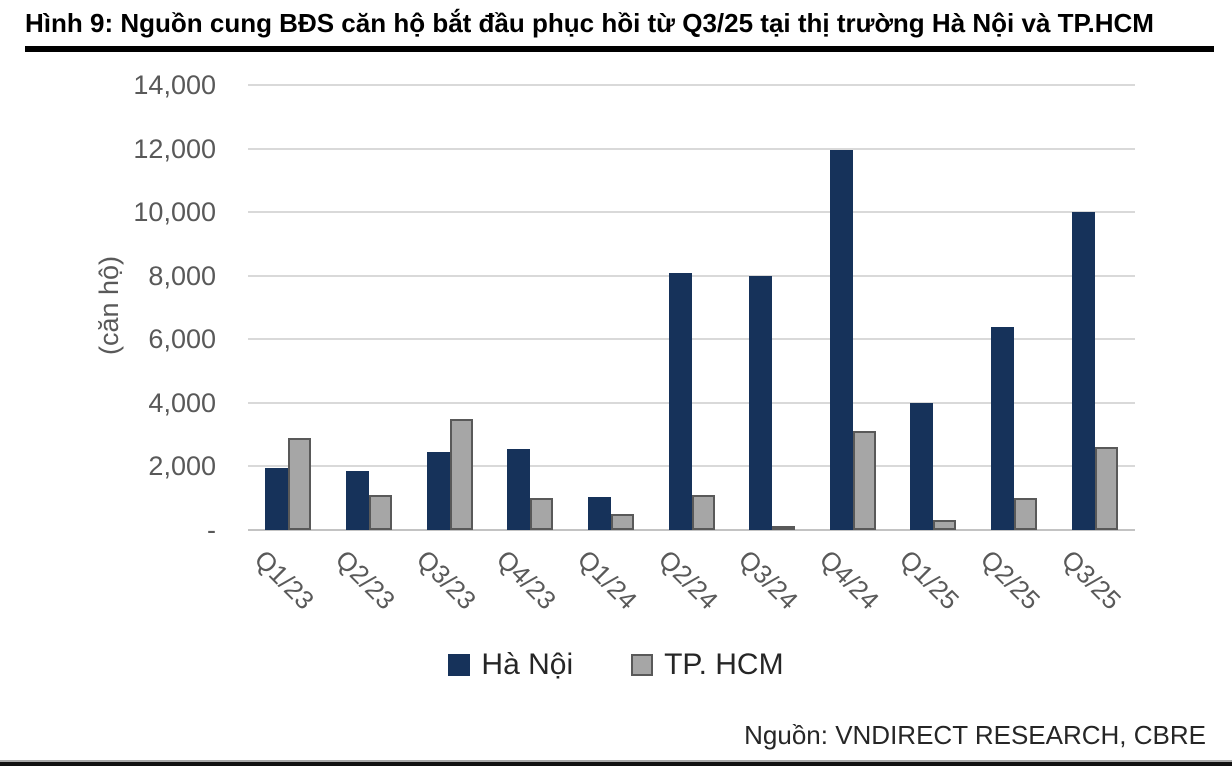 The width and height of the screenshot is (1232, 778). Describe the element at coordinates (182, 339) in the screenshot. I see `y-axis-tick-label: 6,000` at that location.